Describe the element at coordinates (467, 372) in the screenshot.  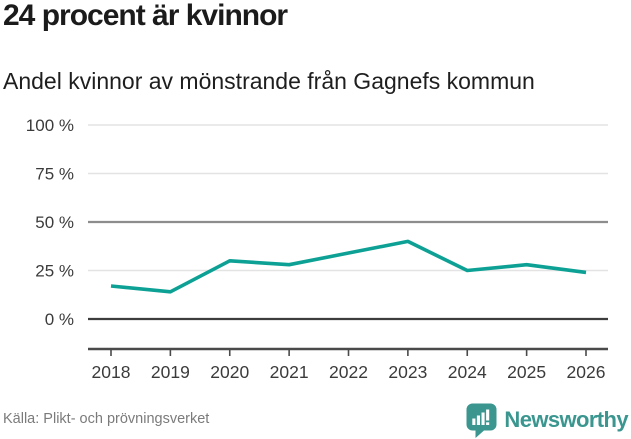
I see `x-tick-label: 2024` at that location.